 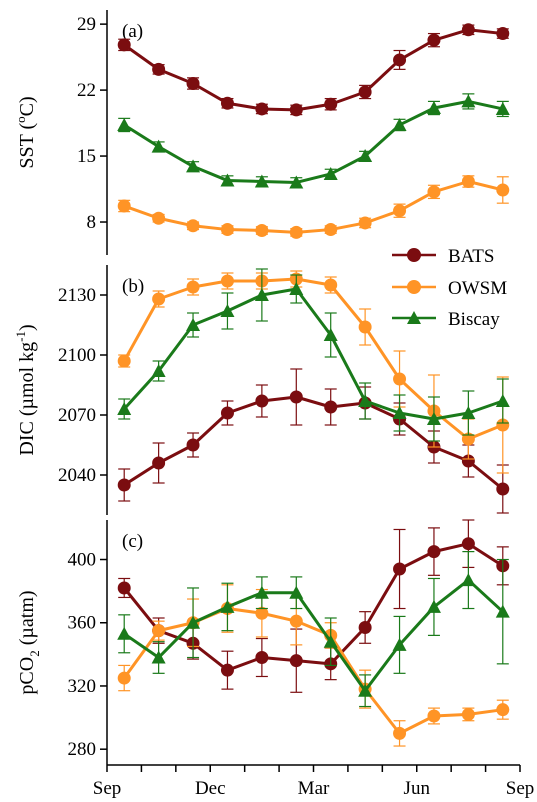 I want to click on series-owsm, so click(x=313, y=665).